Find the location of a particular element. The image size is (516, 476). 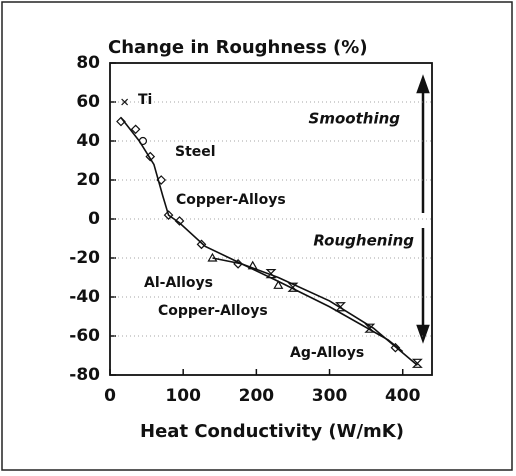

x-tick-label: 200 is located at coordinates (257, 396).